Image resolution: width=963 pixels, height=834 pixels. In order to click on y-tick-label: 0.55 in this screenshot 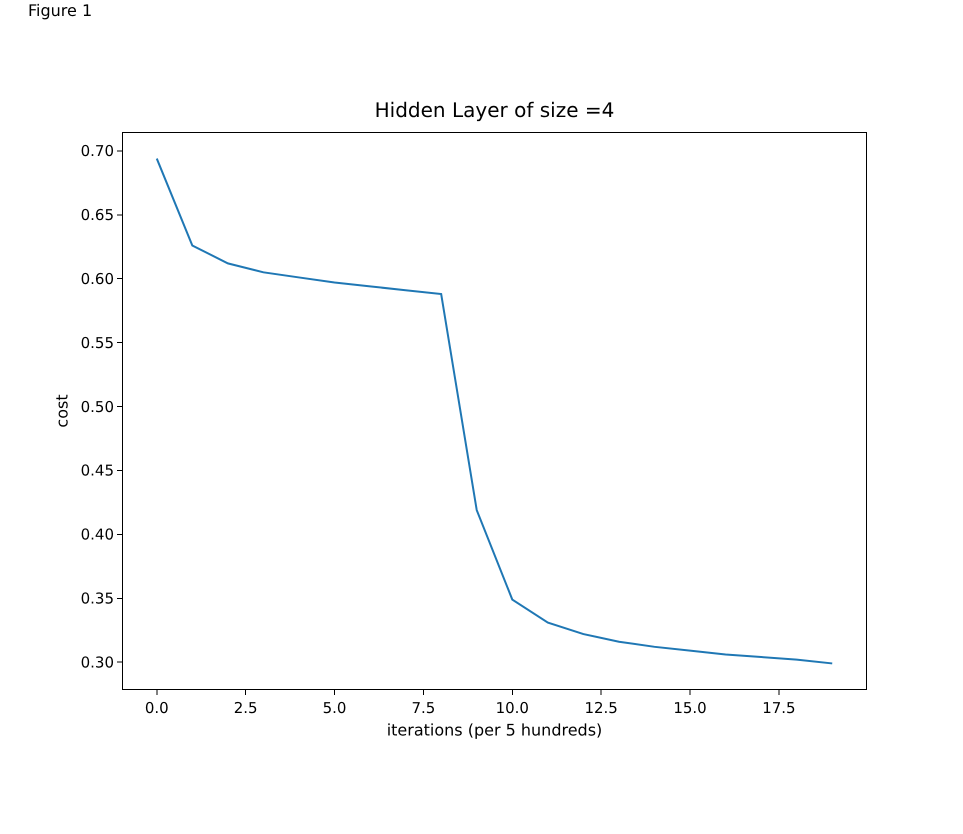, I will do `click(97, 343)`.